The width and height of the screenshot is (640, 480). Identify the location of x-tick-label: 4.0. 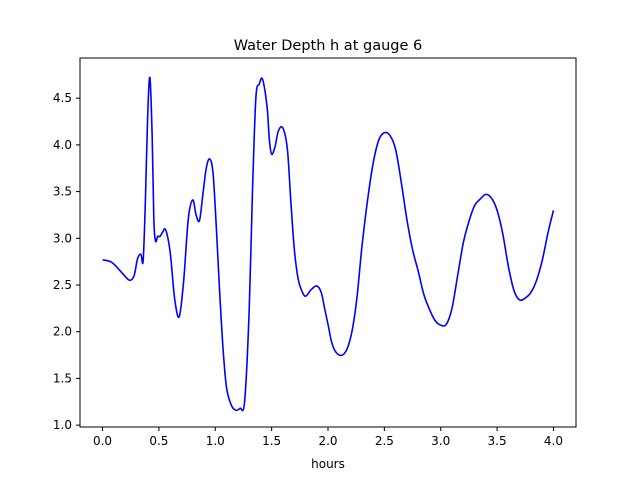
(553, 441).